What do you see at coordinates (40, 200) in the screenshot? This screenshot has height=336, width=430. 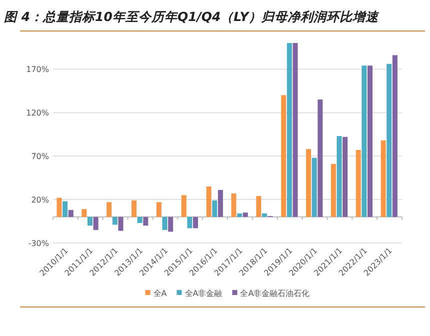 I see `y-tick-label: 20%` at bounding box center [40, 200].